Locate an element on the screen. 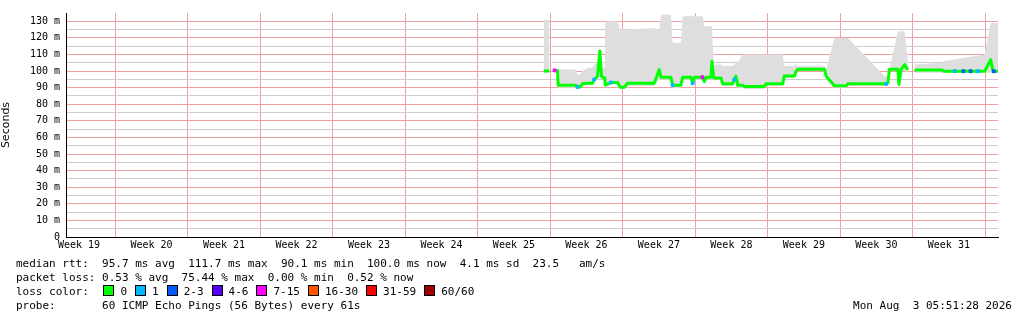 The height and width of the screenshot is (319, 1028). x-tick-label: Week 26 is located at coordinates (586, 244).